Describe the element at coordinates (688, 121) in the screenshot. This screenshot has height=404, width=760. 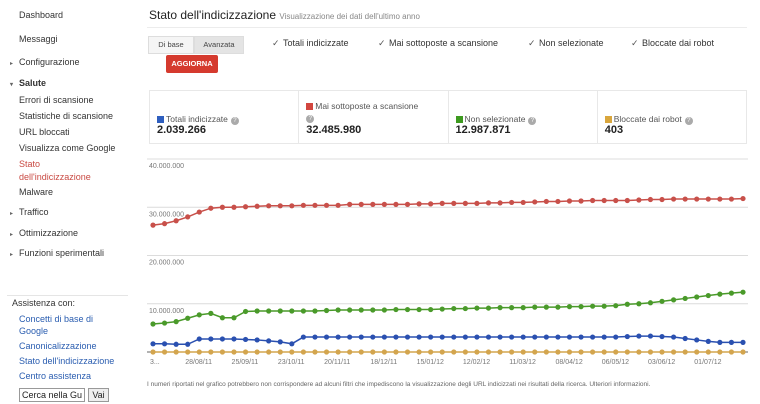
I see `help-icon: ?` at that location.